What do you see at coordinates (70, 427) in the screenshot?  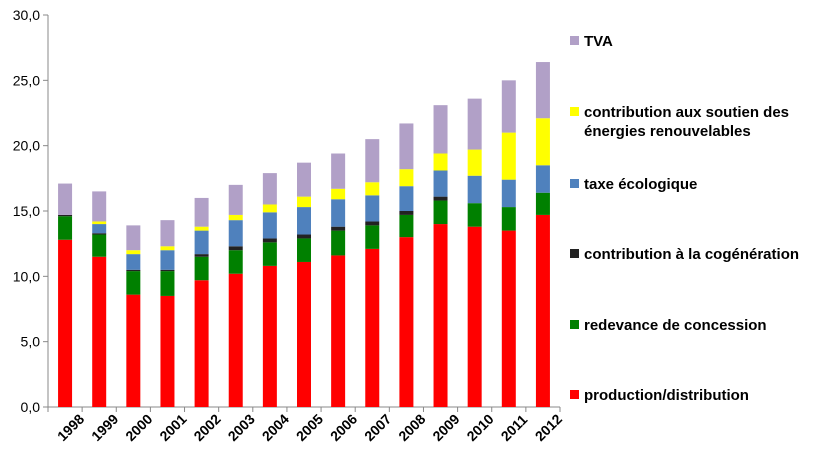 I see `x-tick-label: 1998` at bounding box center [70, 427].